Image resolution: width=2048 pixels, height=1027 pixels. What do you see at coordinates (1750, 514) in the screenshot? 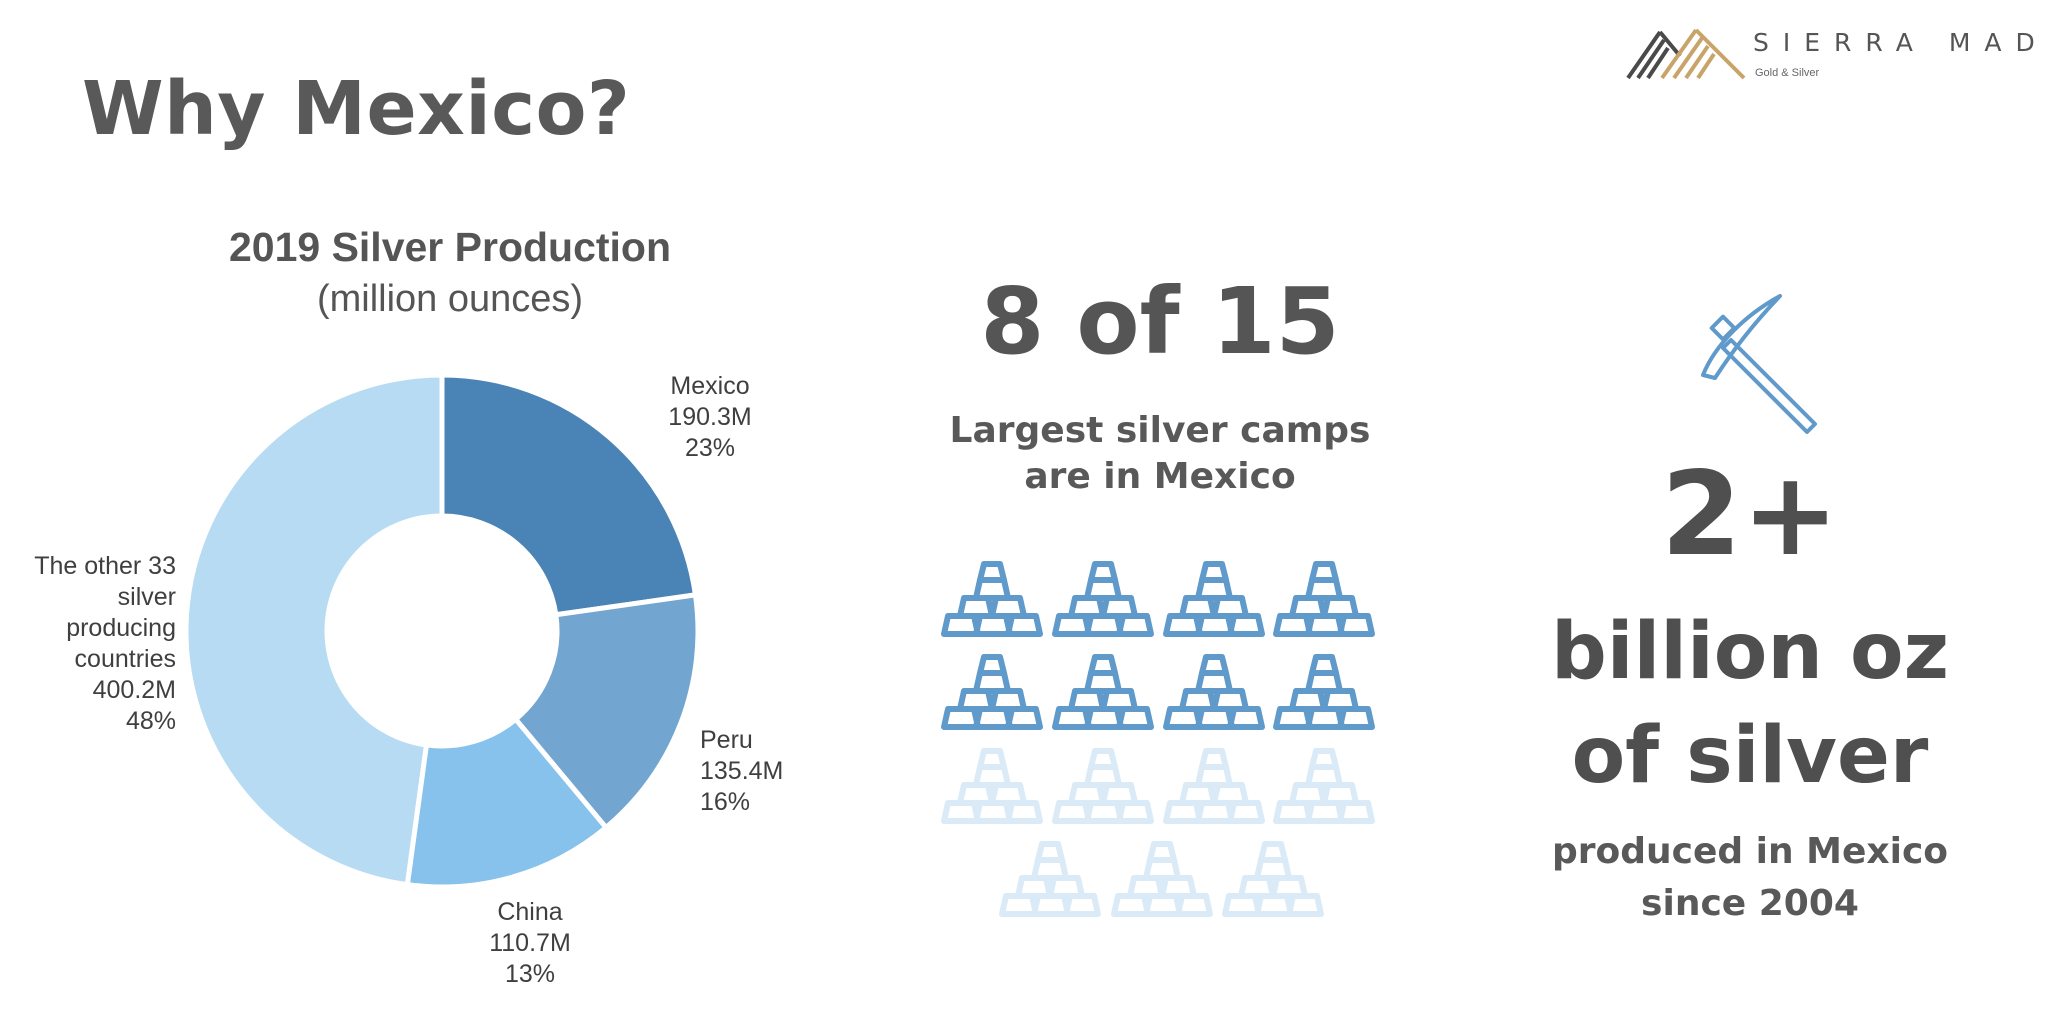
I see `production-headline: 2+` at bounding box center [1750, 514].